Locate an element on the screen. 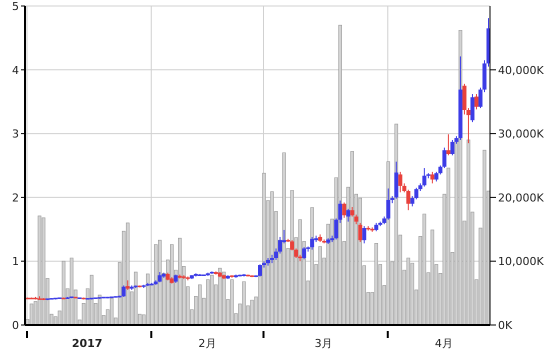  y2-tick-label: 30,000K is located at coordinates (521, 134).